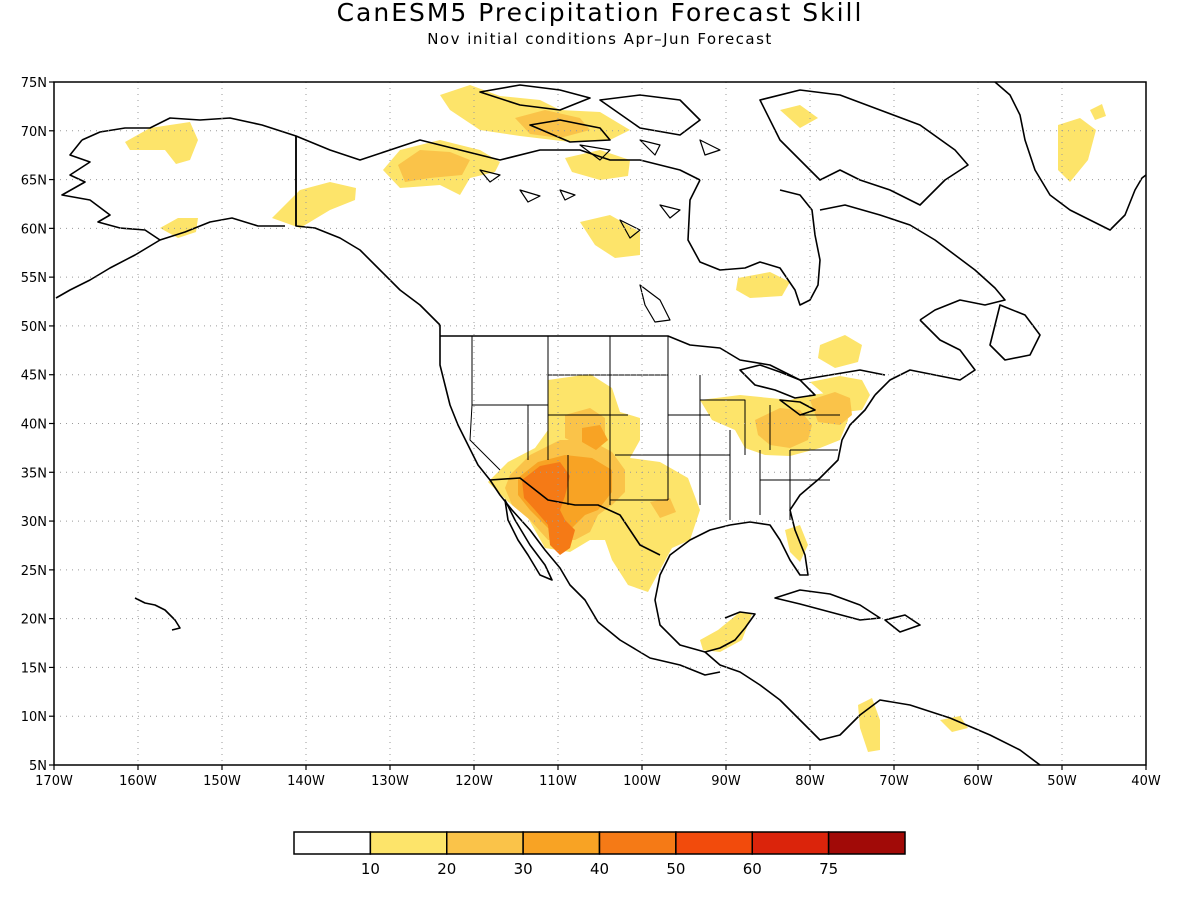  I want to click on shade-pennsylvania, so click(831, 408).